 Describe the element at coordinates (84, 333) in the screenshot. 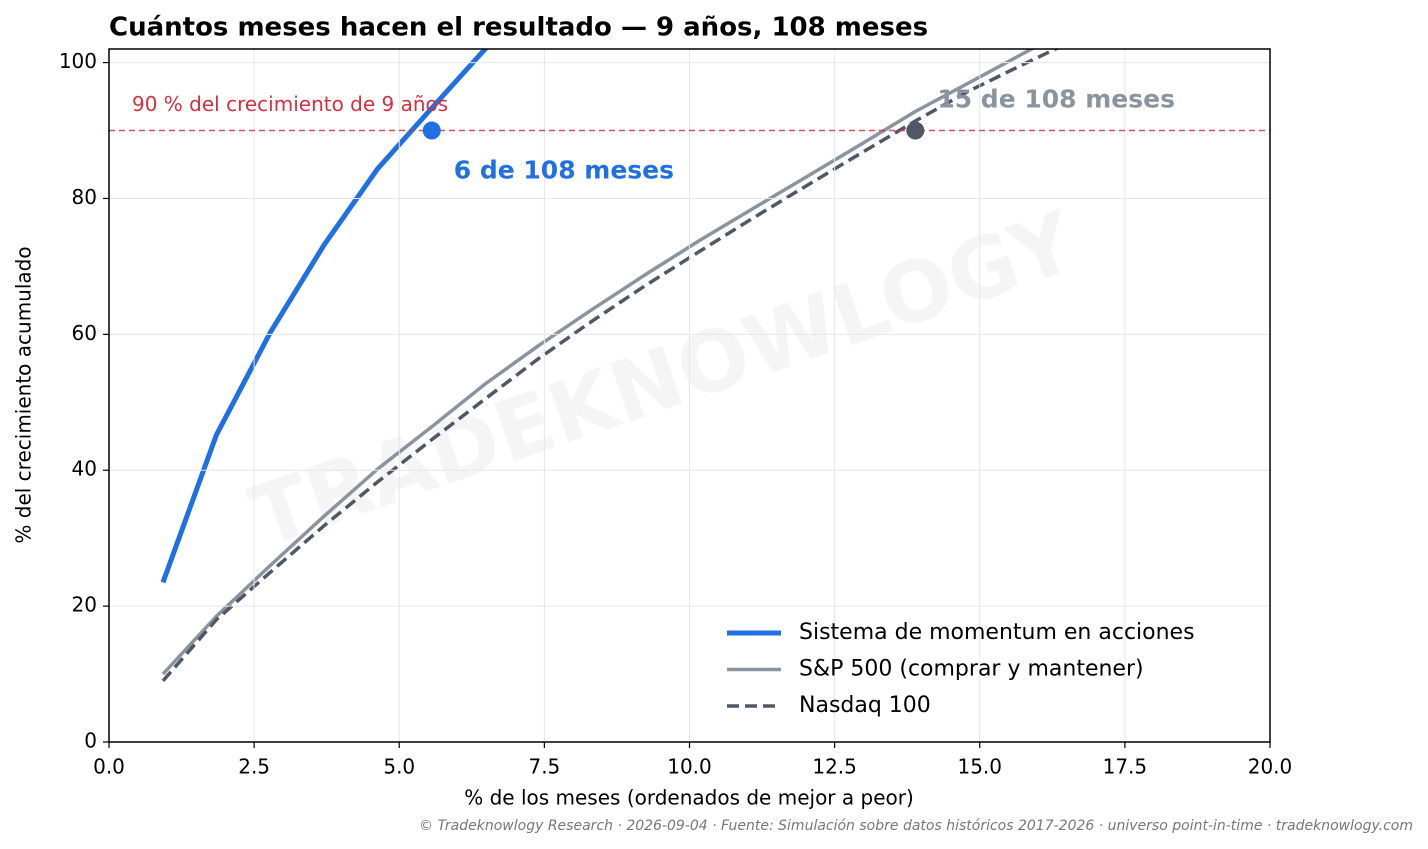

I see `y-tick-label: 60` at that location.